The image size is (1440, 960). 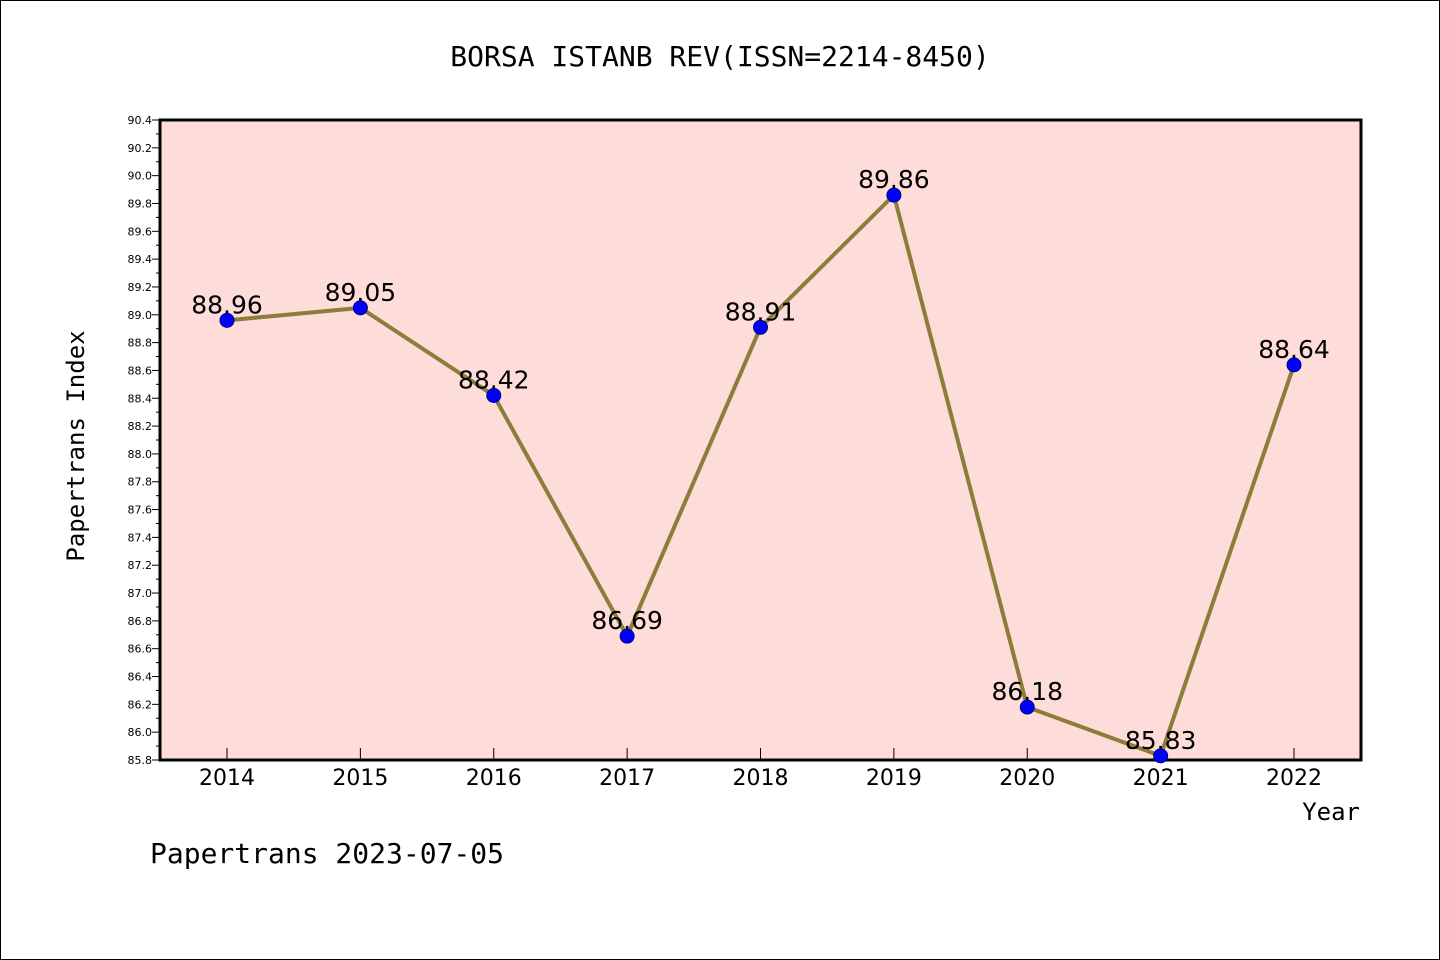 What do you see at coordinates (1294, 778) in the screenshot?
I see `x-tick-label: 2022` at bounding box center [1294, 778].